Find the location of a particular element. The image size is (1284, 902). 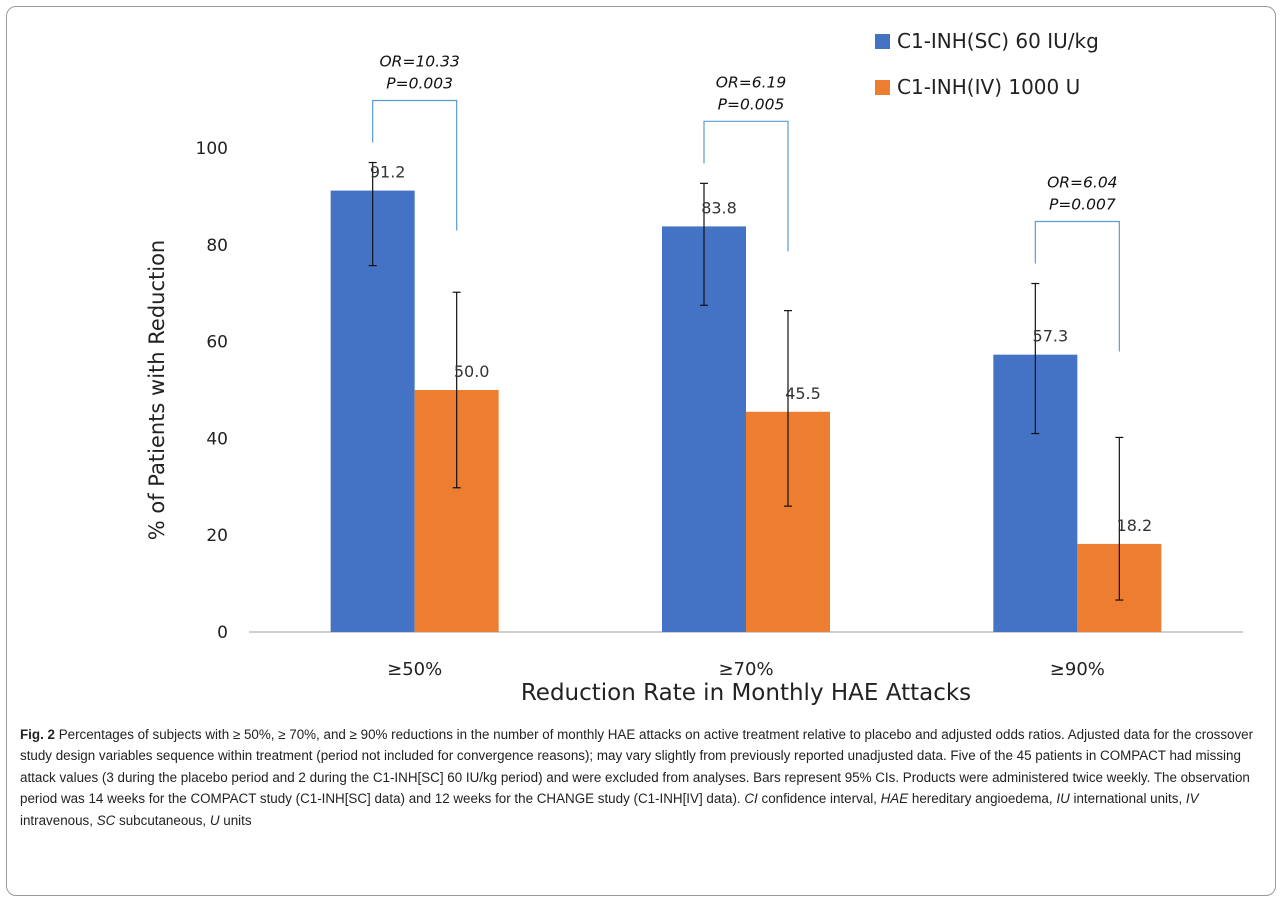

data-label: 57.3 is located at coordinates (1051, 336).